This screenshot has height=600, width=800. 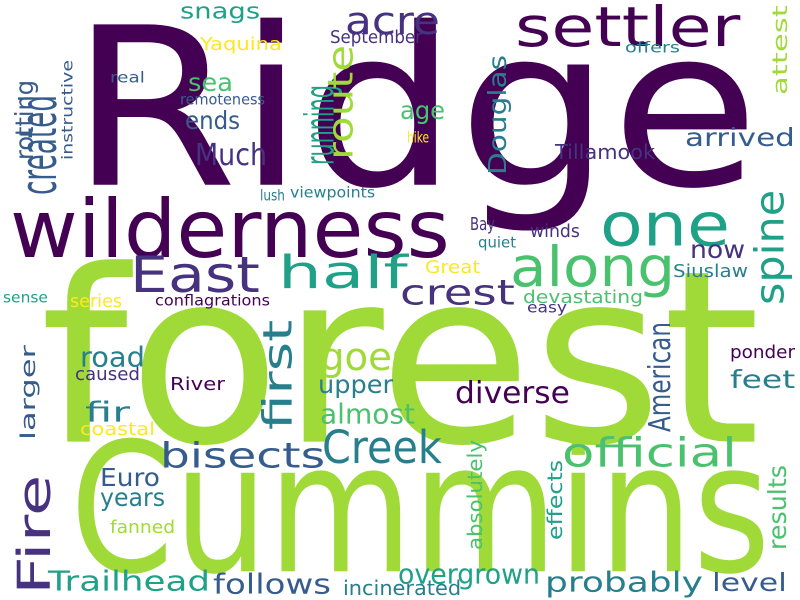 What do you see at coordinates (483, 224) in the screenshot?
I see `word-bay: Bay` at bounding box center [483, 224].